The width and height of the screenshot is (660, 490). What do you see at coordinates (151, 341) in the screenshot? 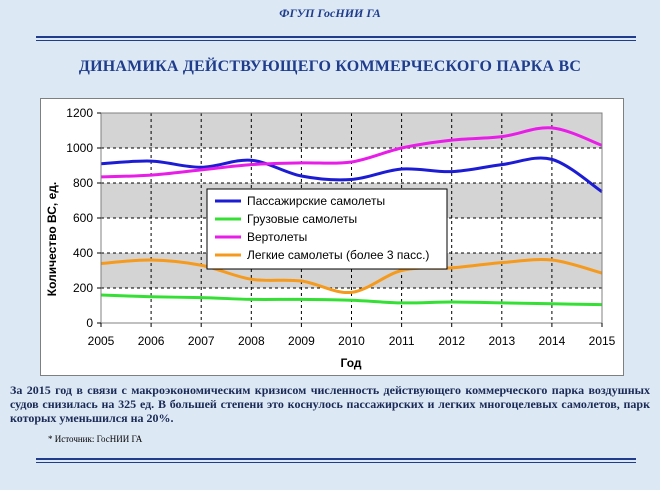
I see `x-tick-label: 2006` at bounding box center [151, 341].